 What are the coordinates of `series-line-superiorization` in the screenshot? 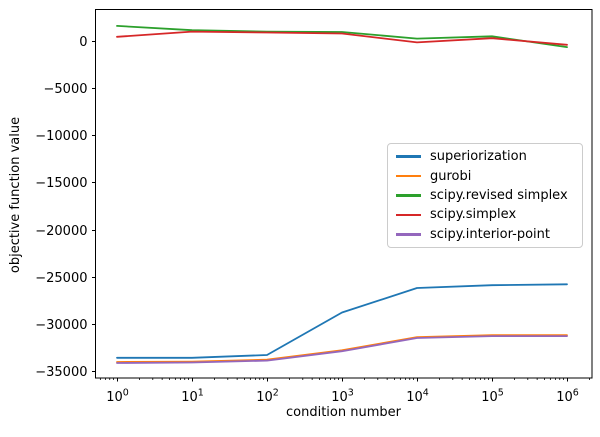 It's located at (342, 321).